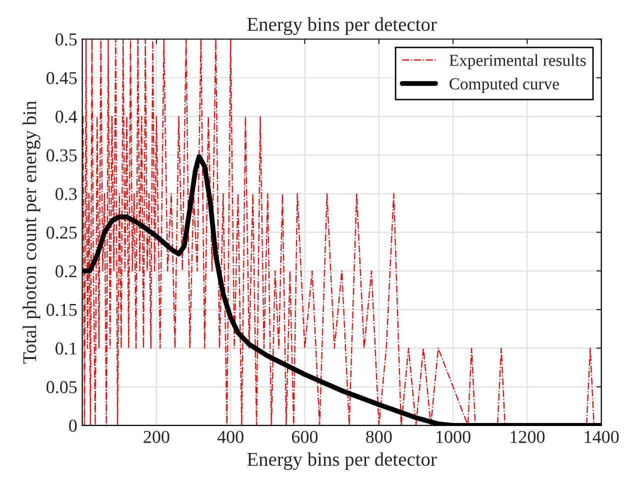 The width and height of the screenshot is (633, 489). What do you see at coordinates (601, 436) in the screenshot?
I see `x-tick-label: 1400` at bounding box center [601, 436].